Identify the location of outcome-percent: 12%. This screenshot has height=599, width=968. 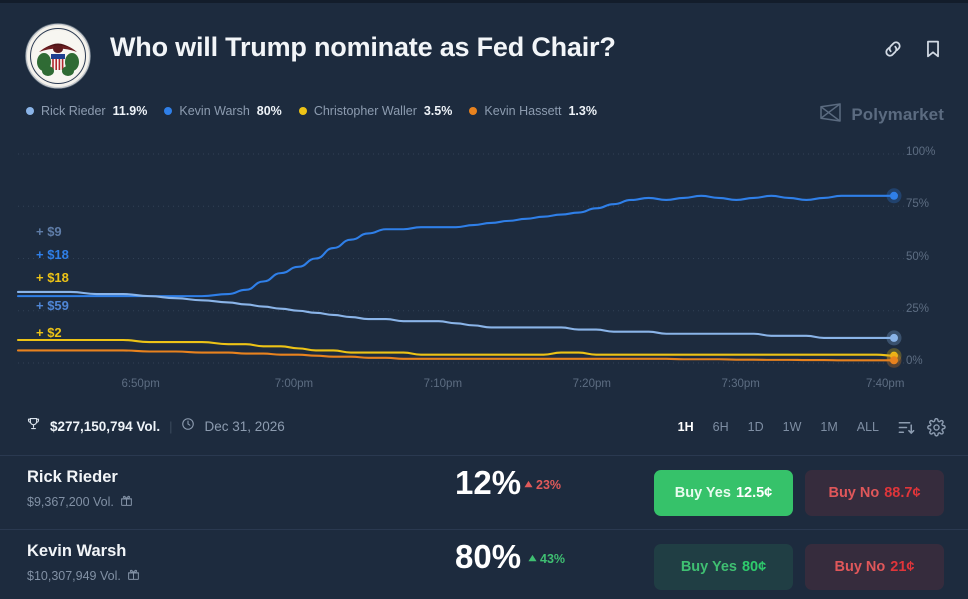
(488, 482).